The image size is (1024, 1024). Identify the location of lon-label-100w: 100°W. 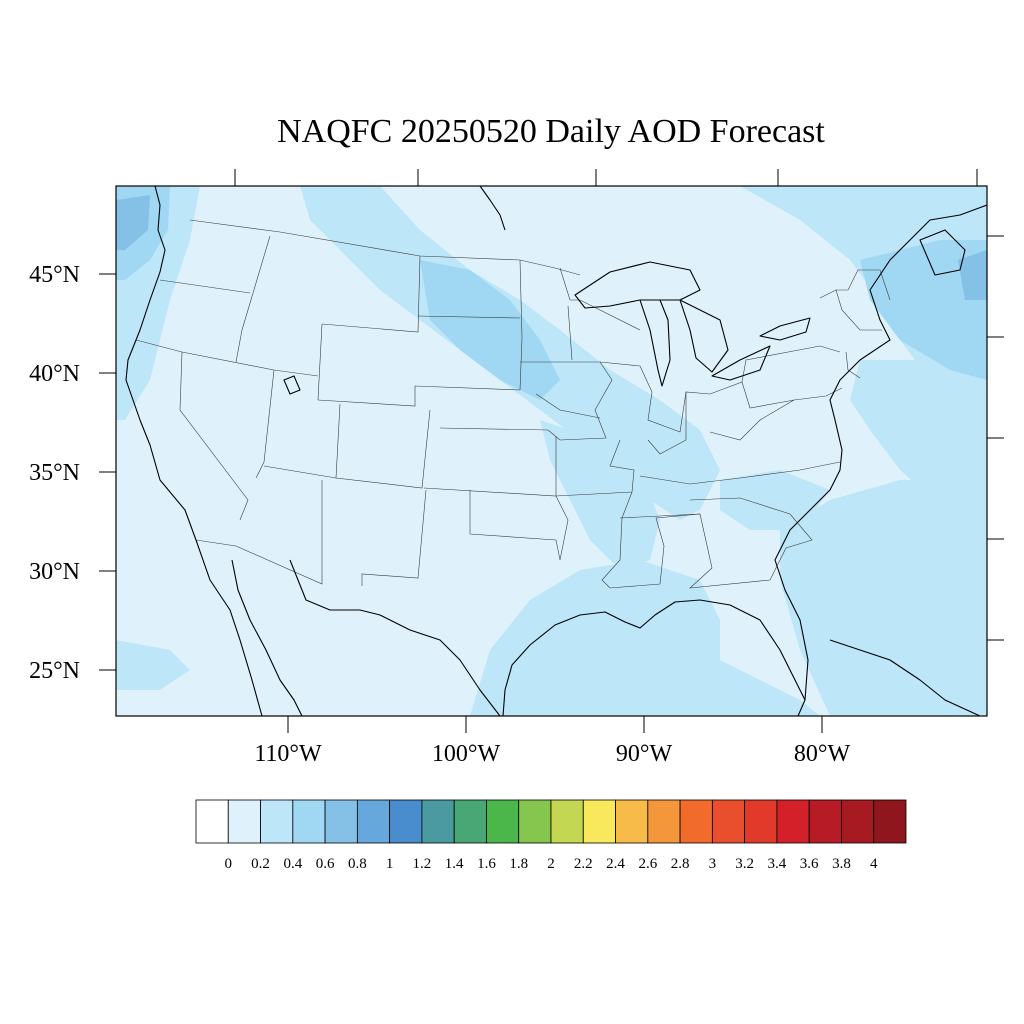
(466, 754).